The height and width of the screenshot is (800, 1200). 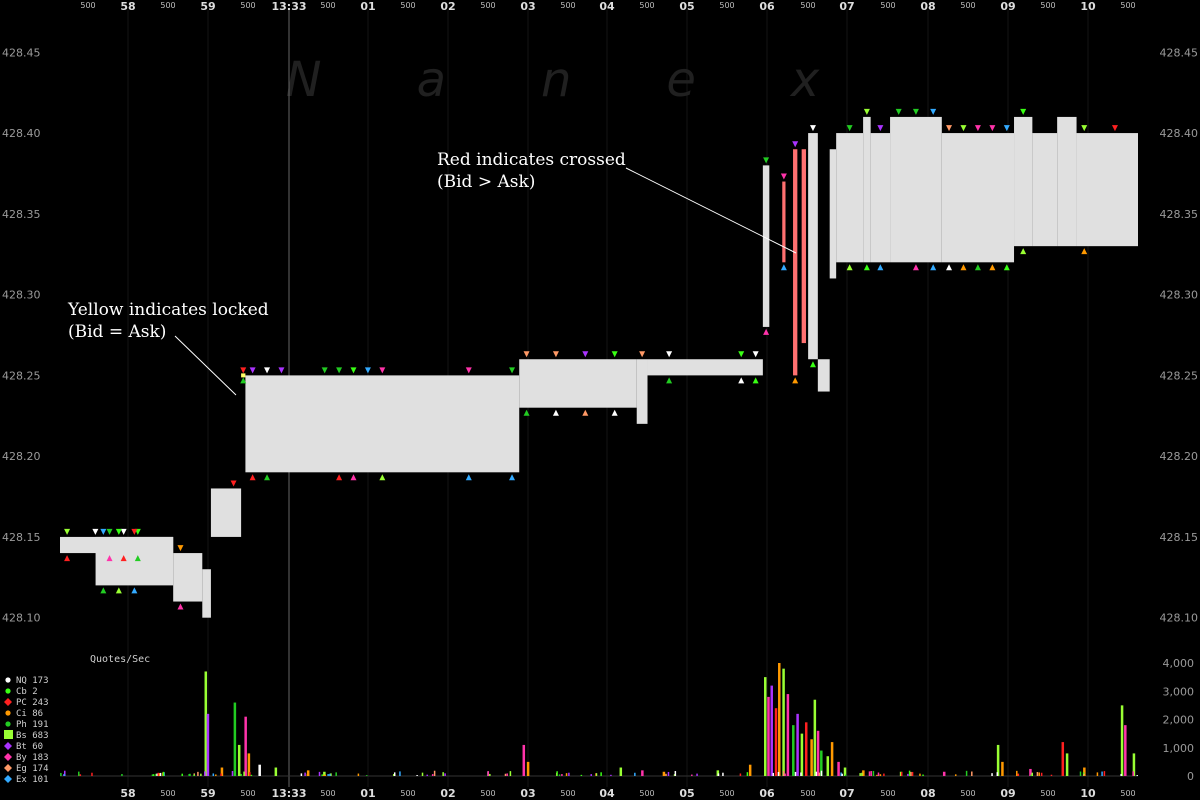 I want to click on volume-tick-label: 4,000, so click(x=1179, y=663).